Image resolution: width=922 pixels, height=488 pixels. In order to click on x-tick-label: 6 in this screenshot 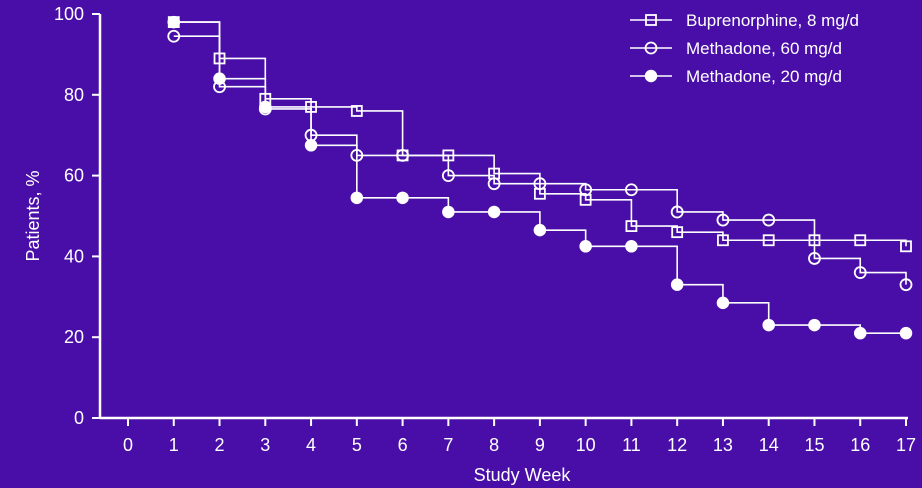, I will do `click(403, 445)`.